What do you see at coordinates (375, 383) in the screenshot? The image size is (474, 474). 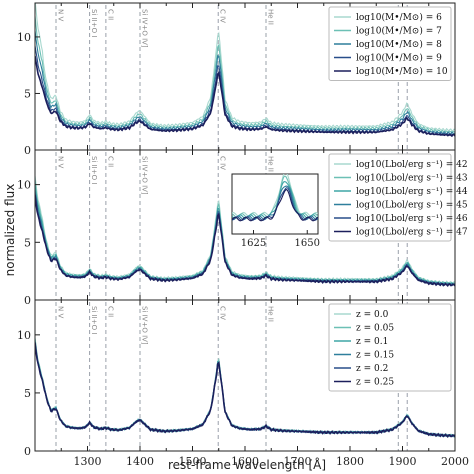 I see `legend-label: z = 0.25` at bounding box center [375, 383].